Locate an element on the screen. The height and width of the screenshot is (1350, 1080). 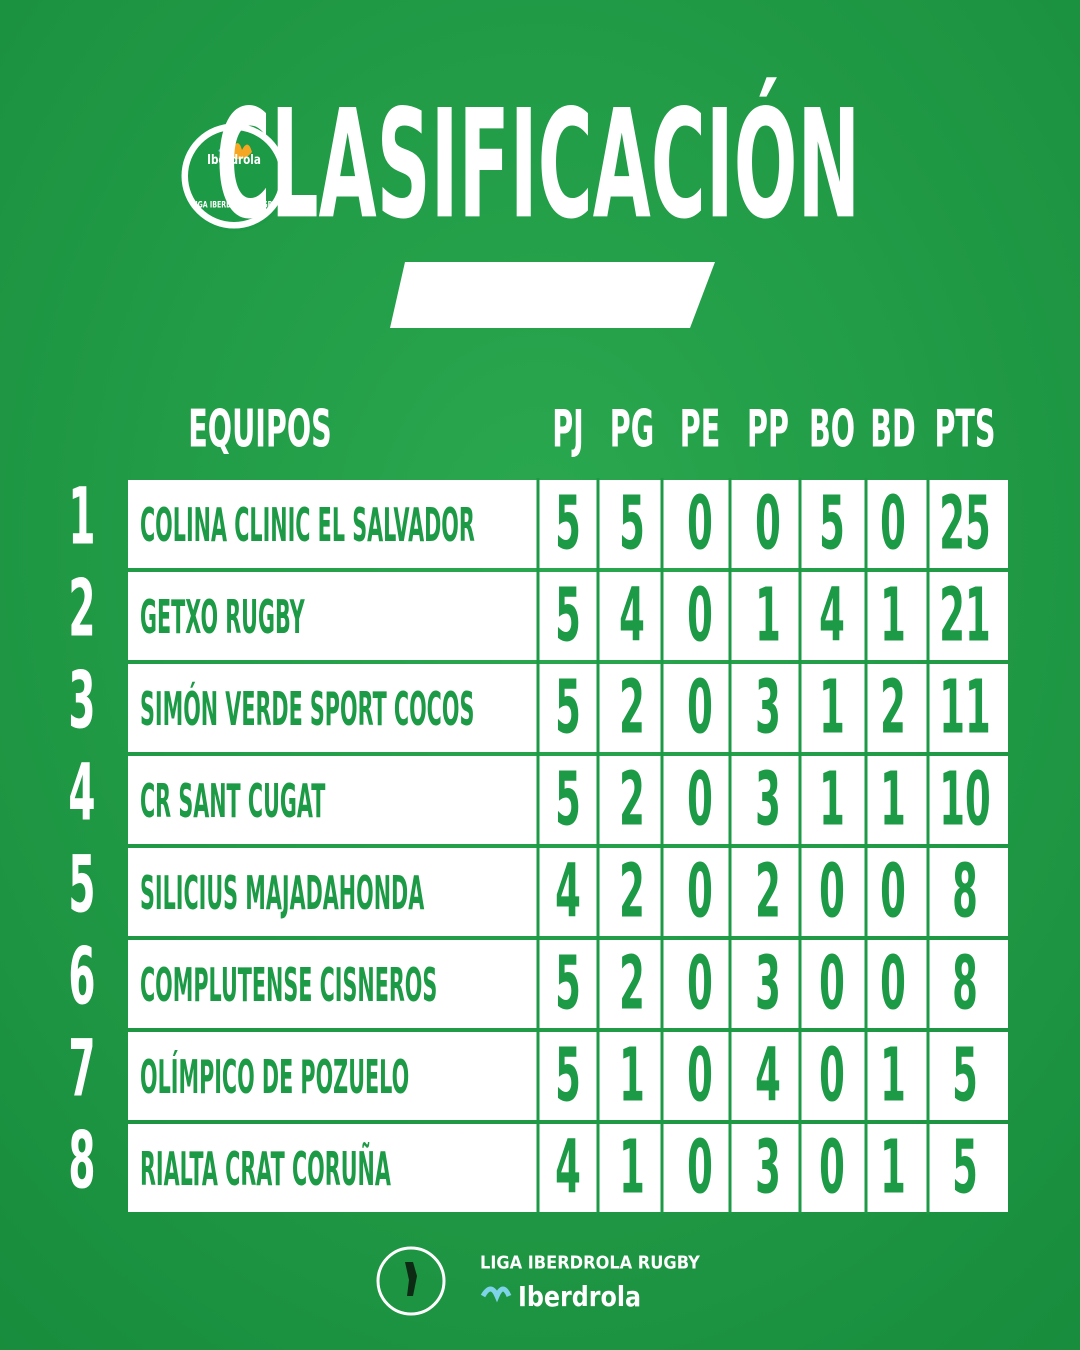
stat-value: 25 is located at coordinates (964, 523).